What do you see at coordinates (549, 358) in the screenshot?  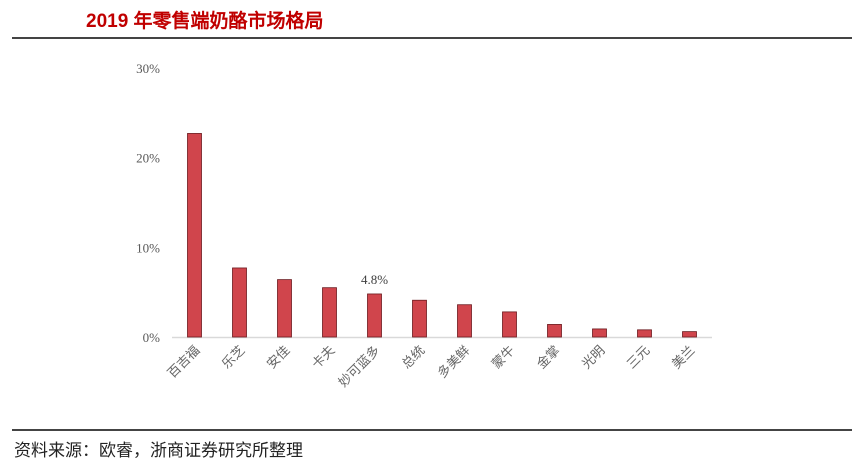 I see `x-tick-label: 金掌` at bounding box center [549, 358].